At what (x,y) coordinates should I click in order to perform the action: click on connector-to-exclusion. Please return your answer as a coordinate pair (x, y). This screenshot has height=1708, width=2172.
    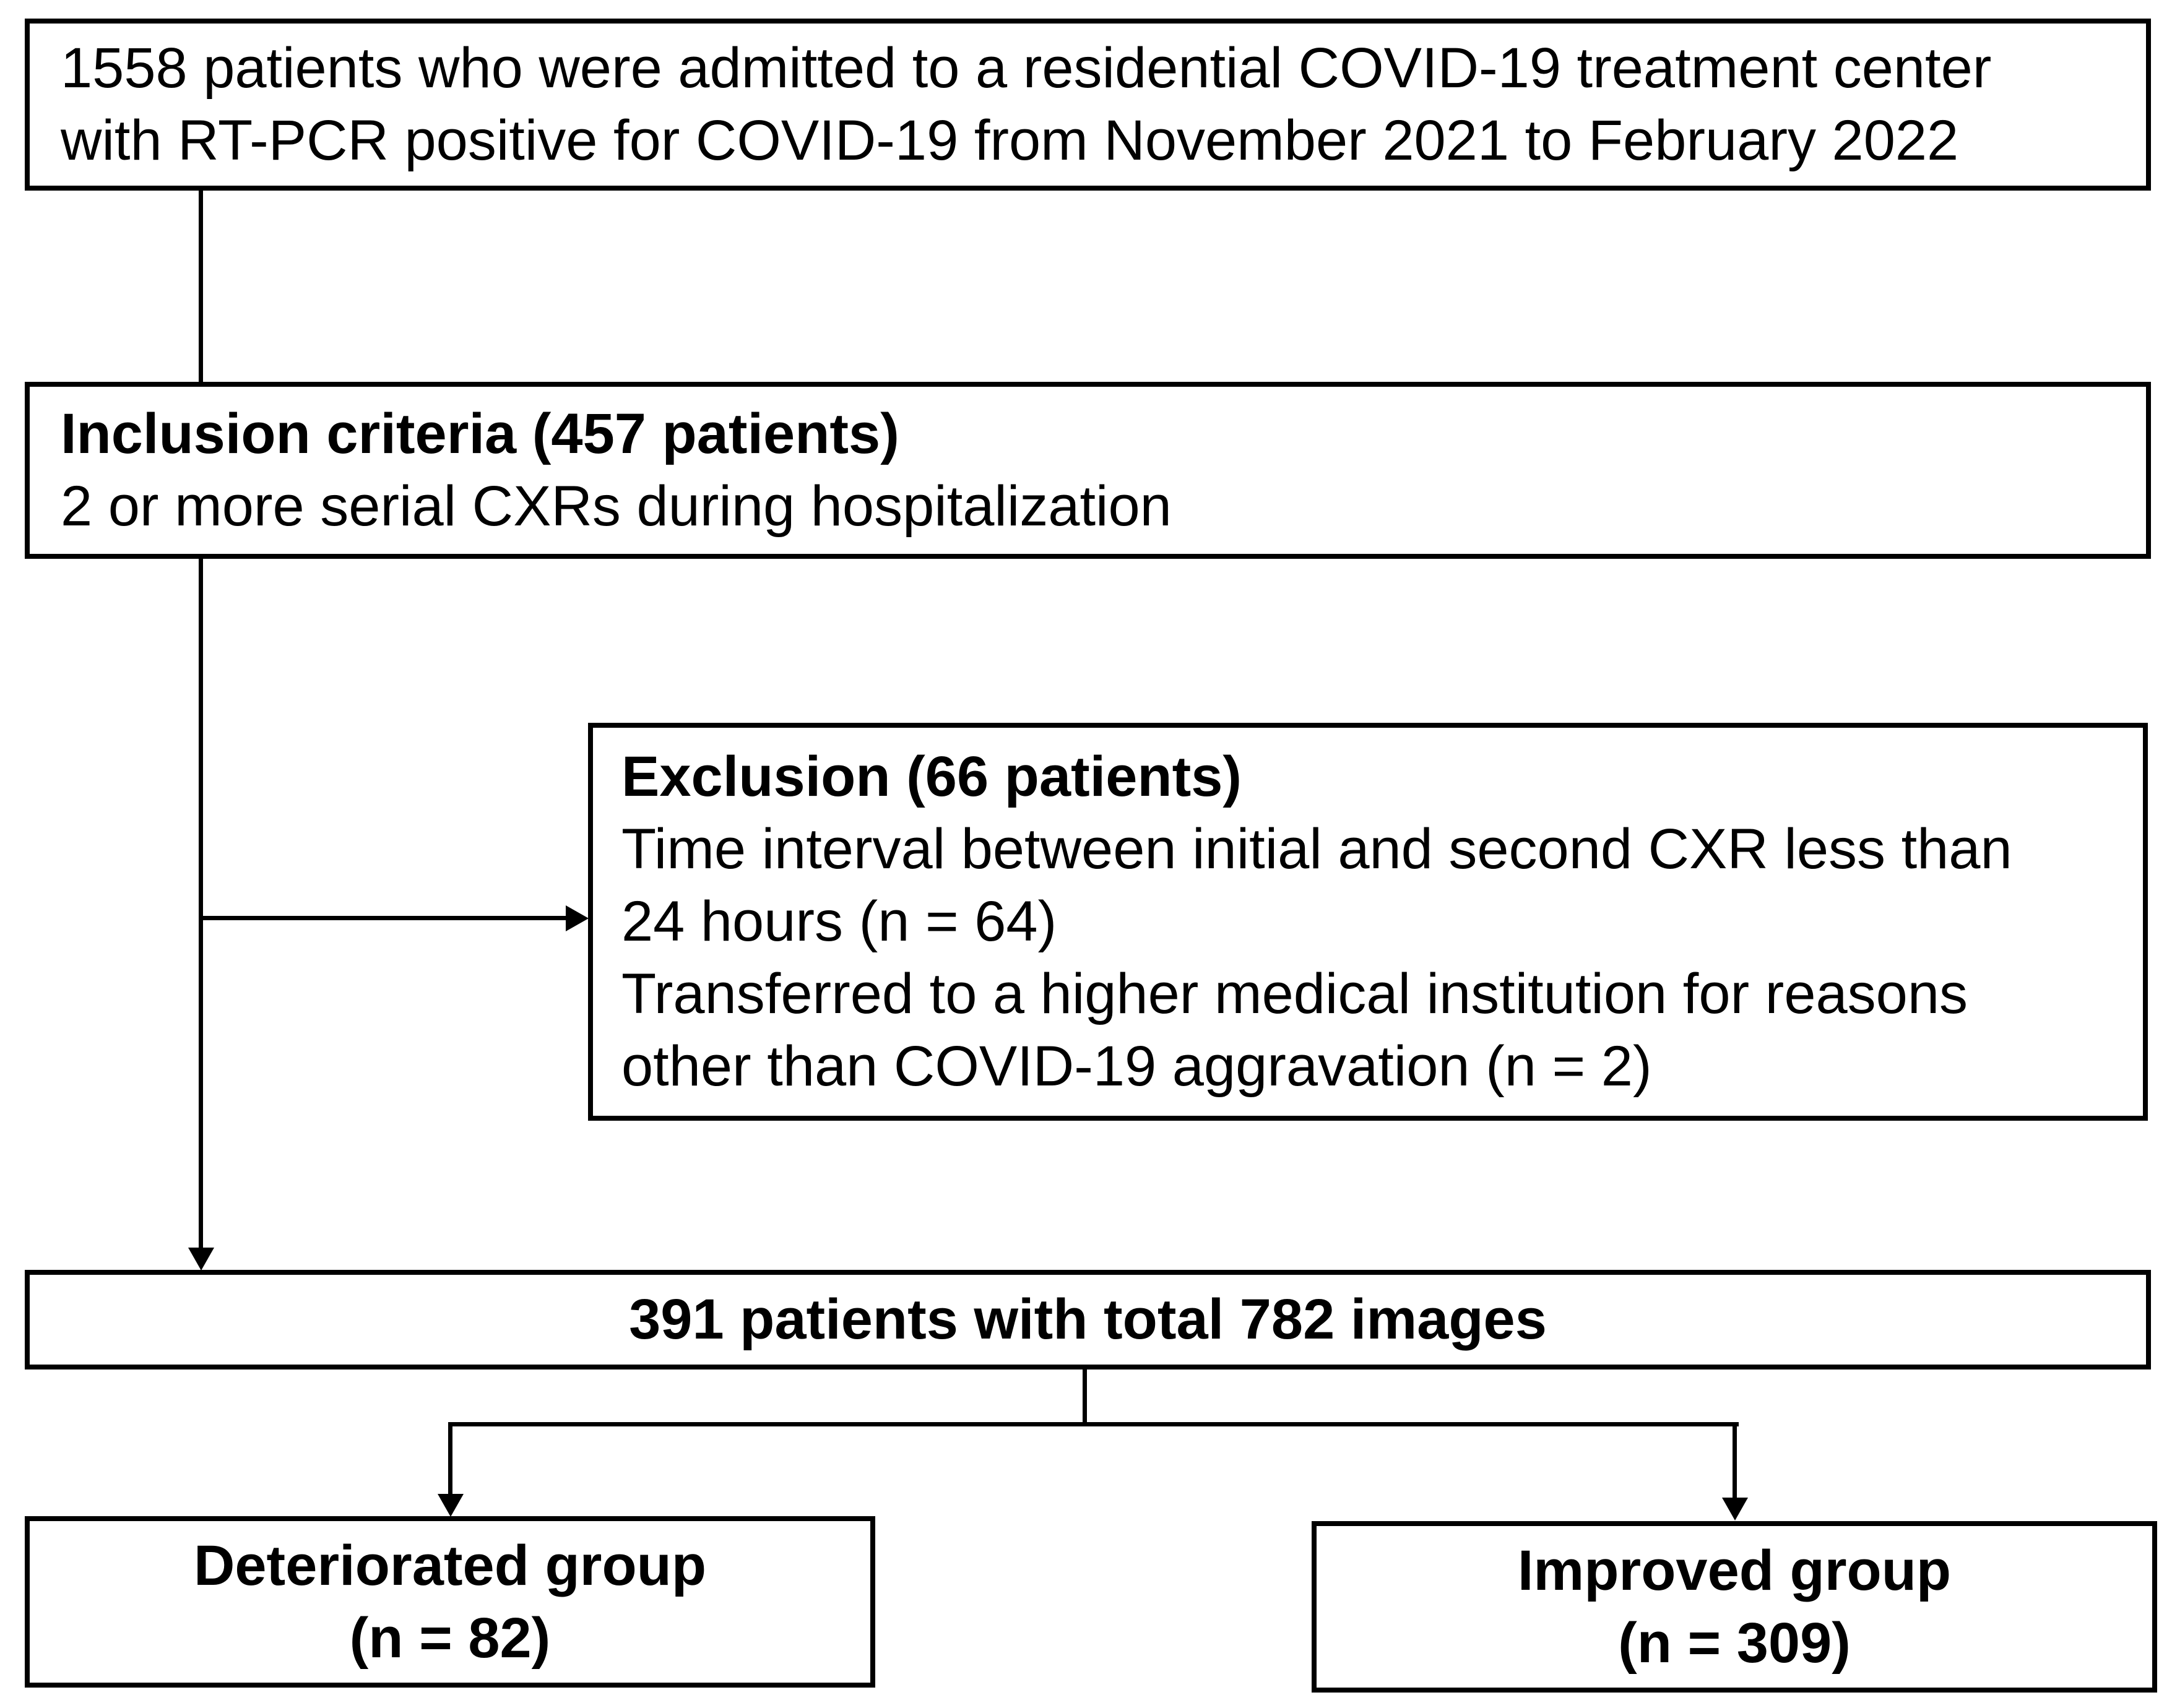
    Looking at the image, I should click on (383, 918).